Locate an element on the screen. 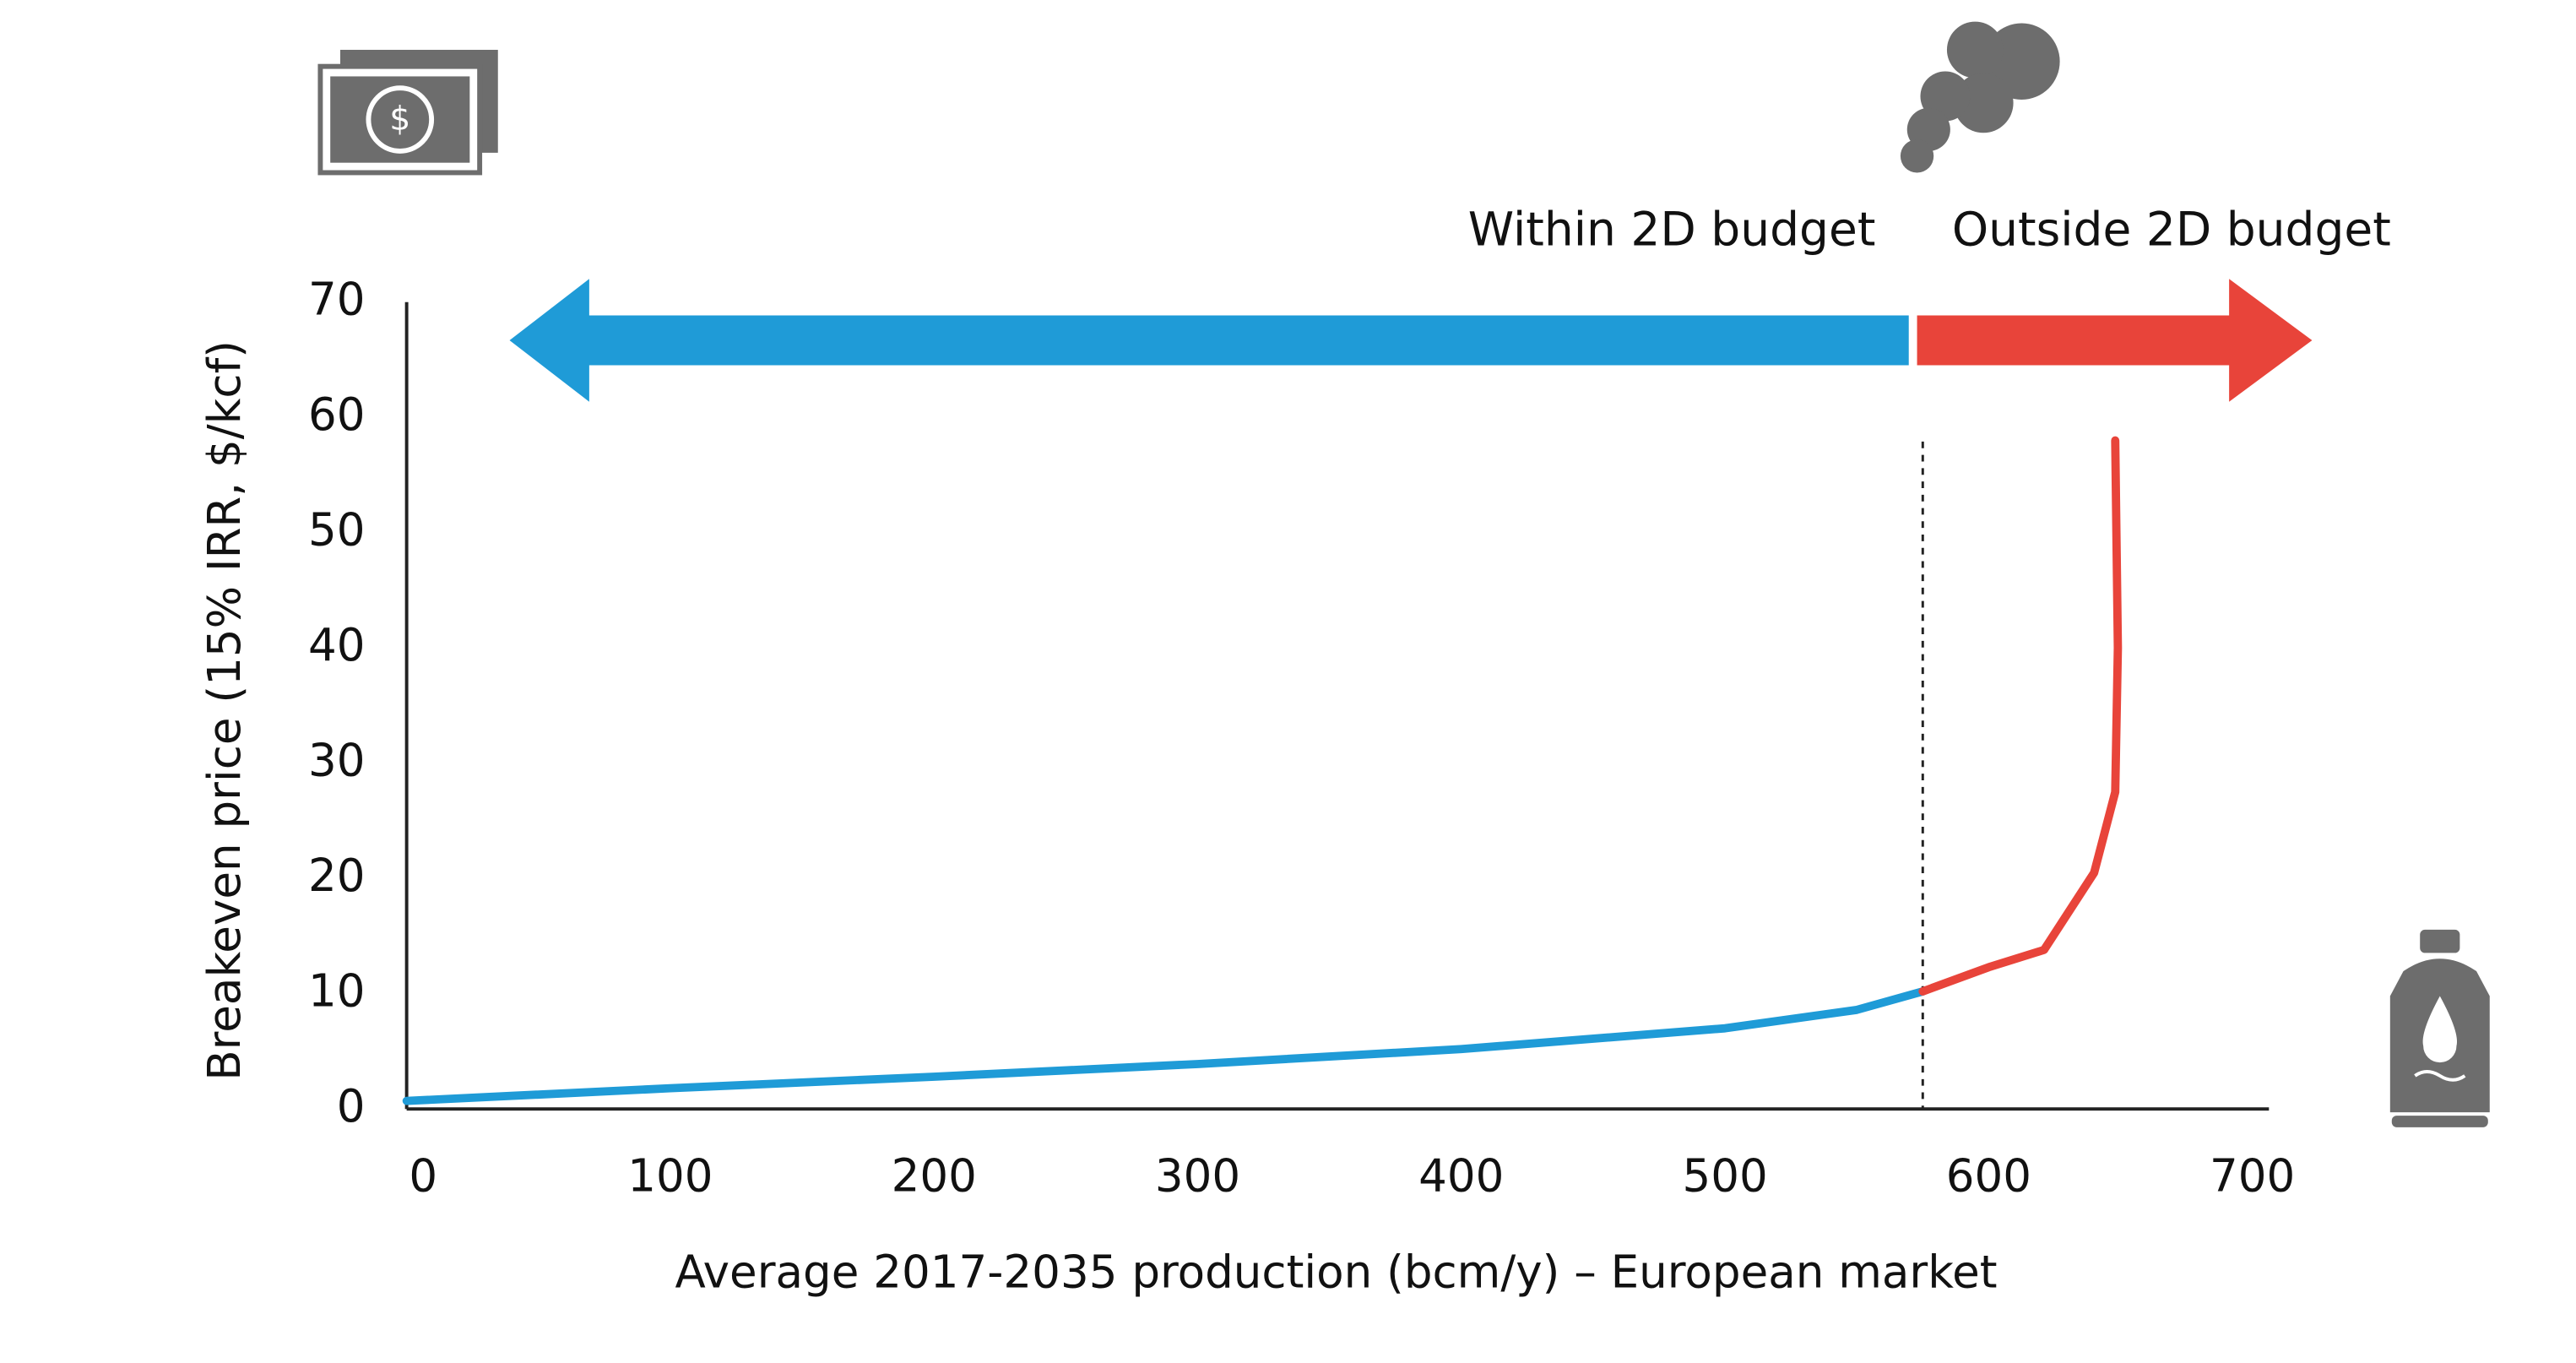 This screenshot has height=1363, width=2576. y-tick-label: 50 is located at coordinates (337, 529).